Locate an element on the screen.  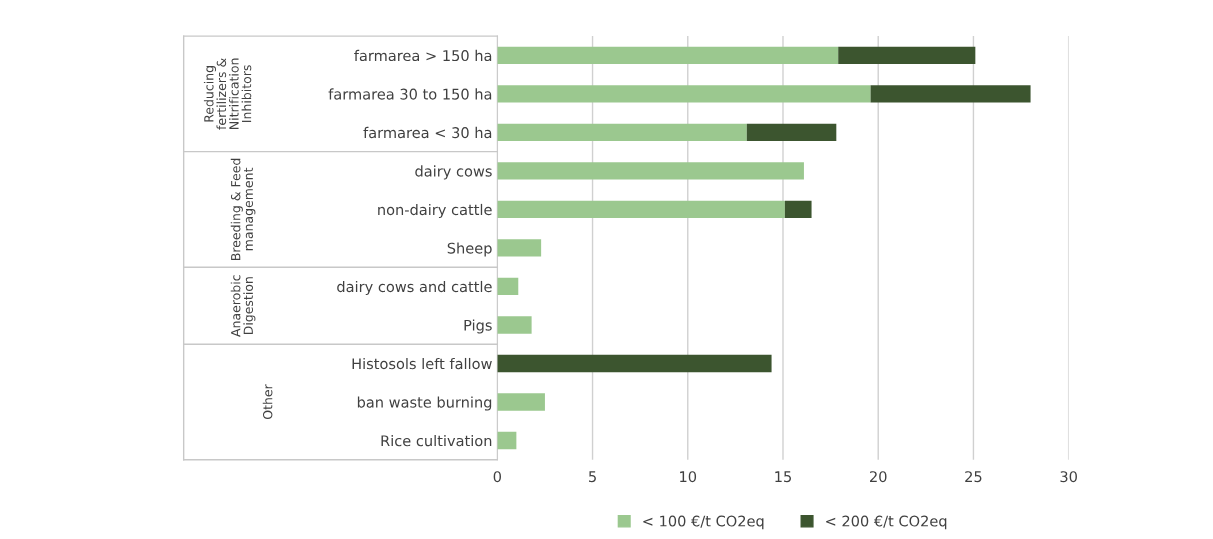
text: Breeding & Feed management is located at coordinates (243, 209).